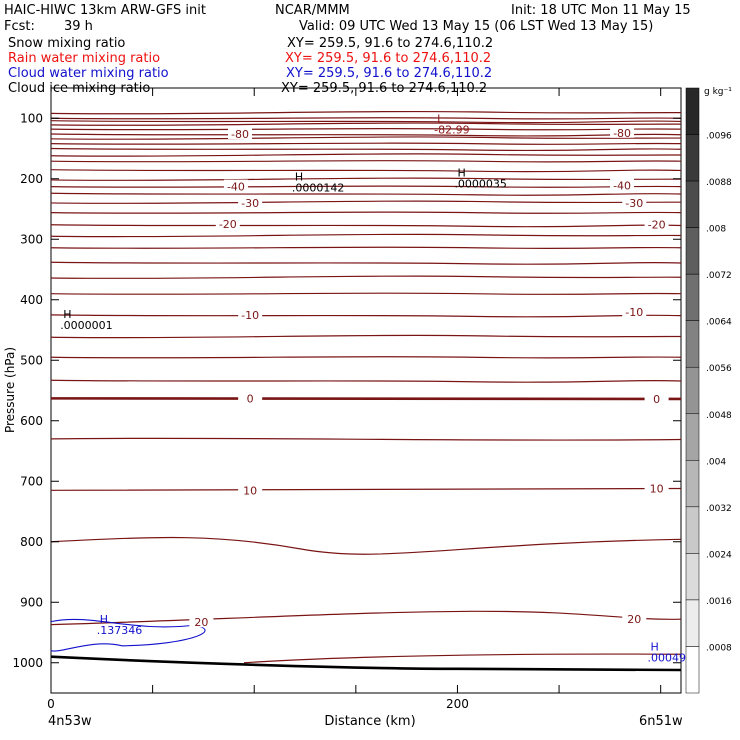 The height and width of the screenshot is (740, 740). Describe the element at coordinates (457, 704) in the screenshot. I see `x-tick-label: 200` at that location.